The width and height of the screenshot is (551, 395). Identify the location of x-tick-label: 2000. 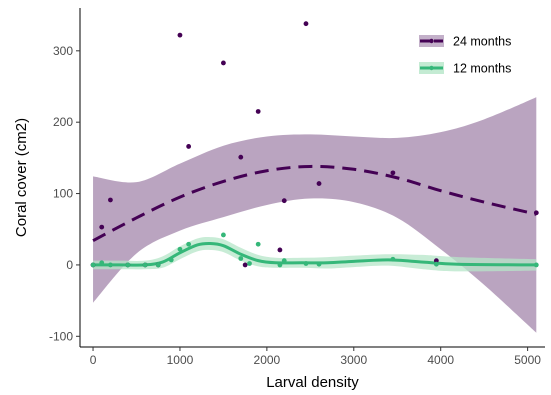
(267, 360).